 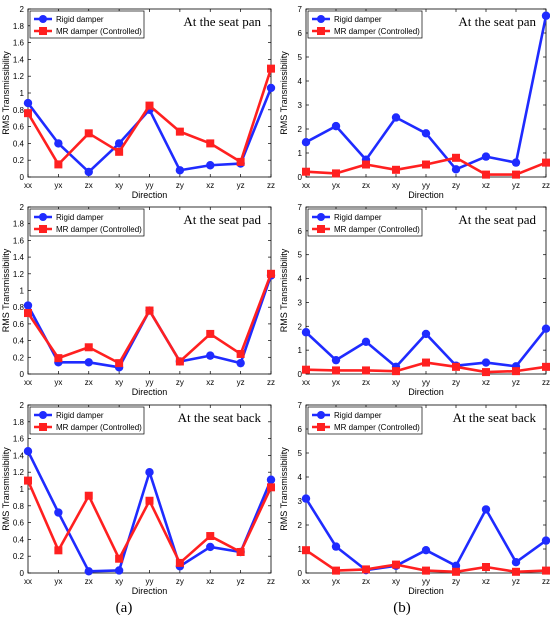 I want to click on y-tick-label: 1, so click(x=22, y=489).